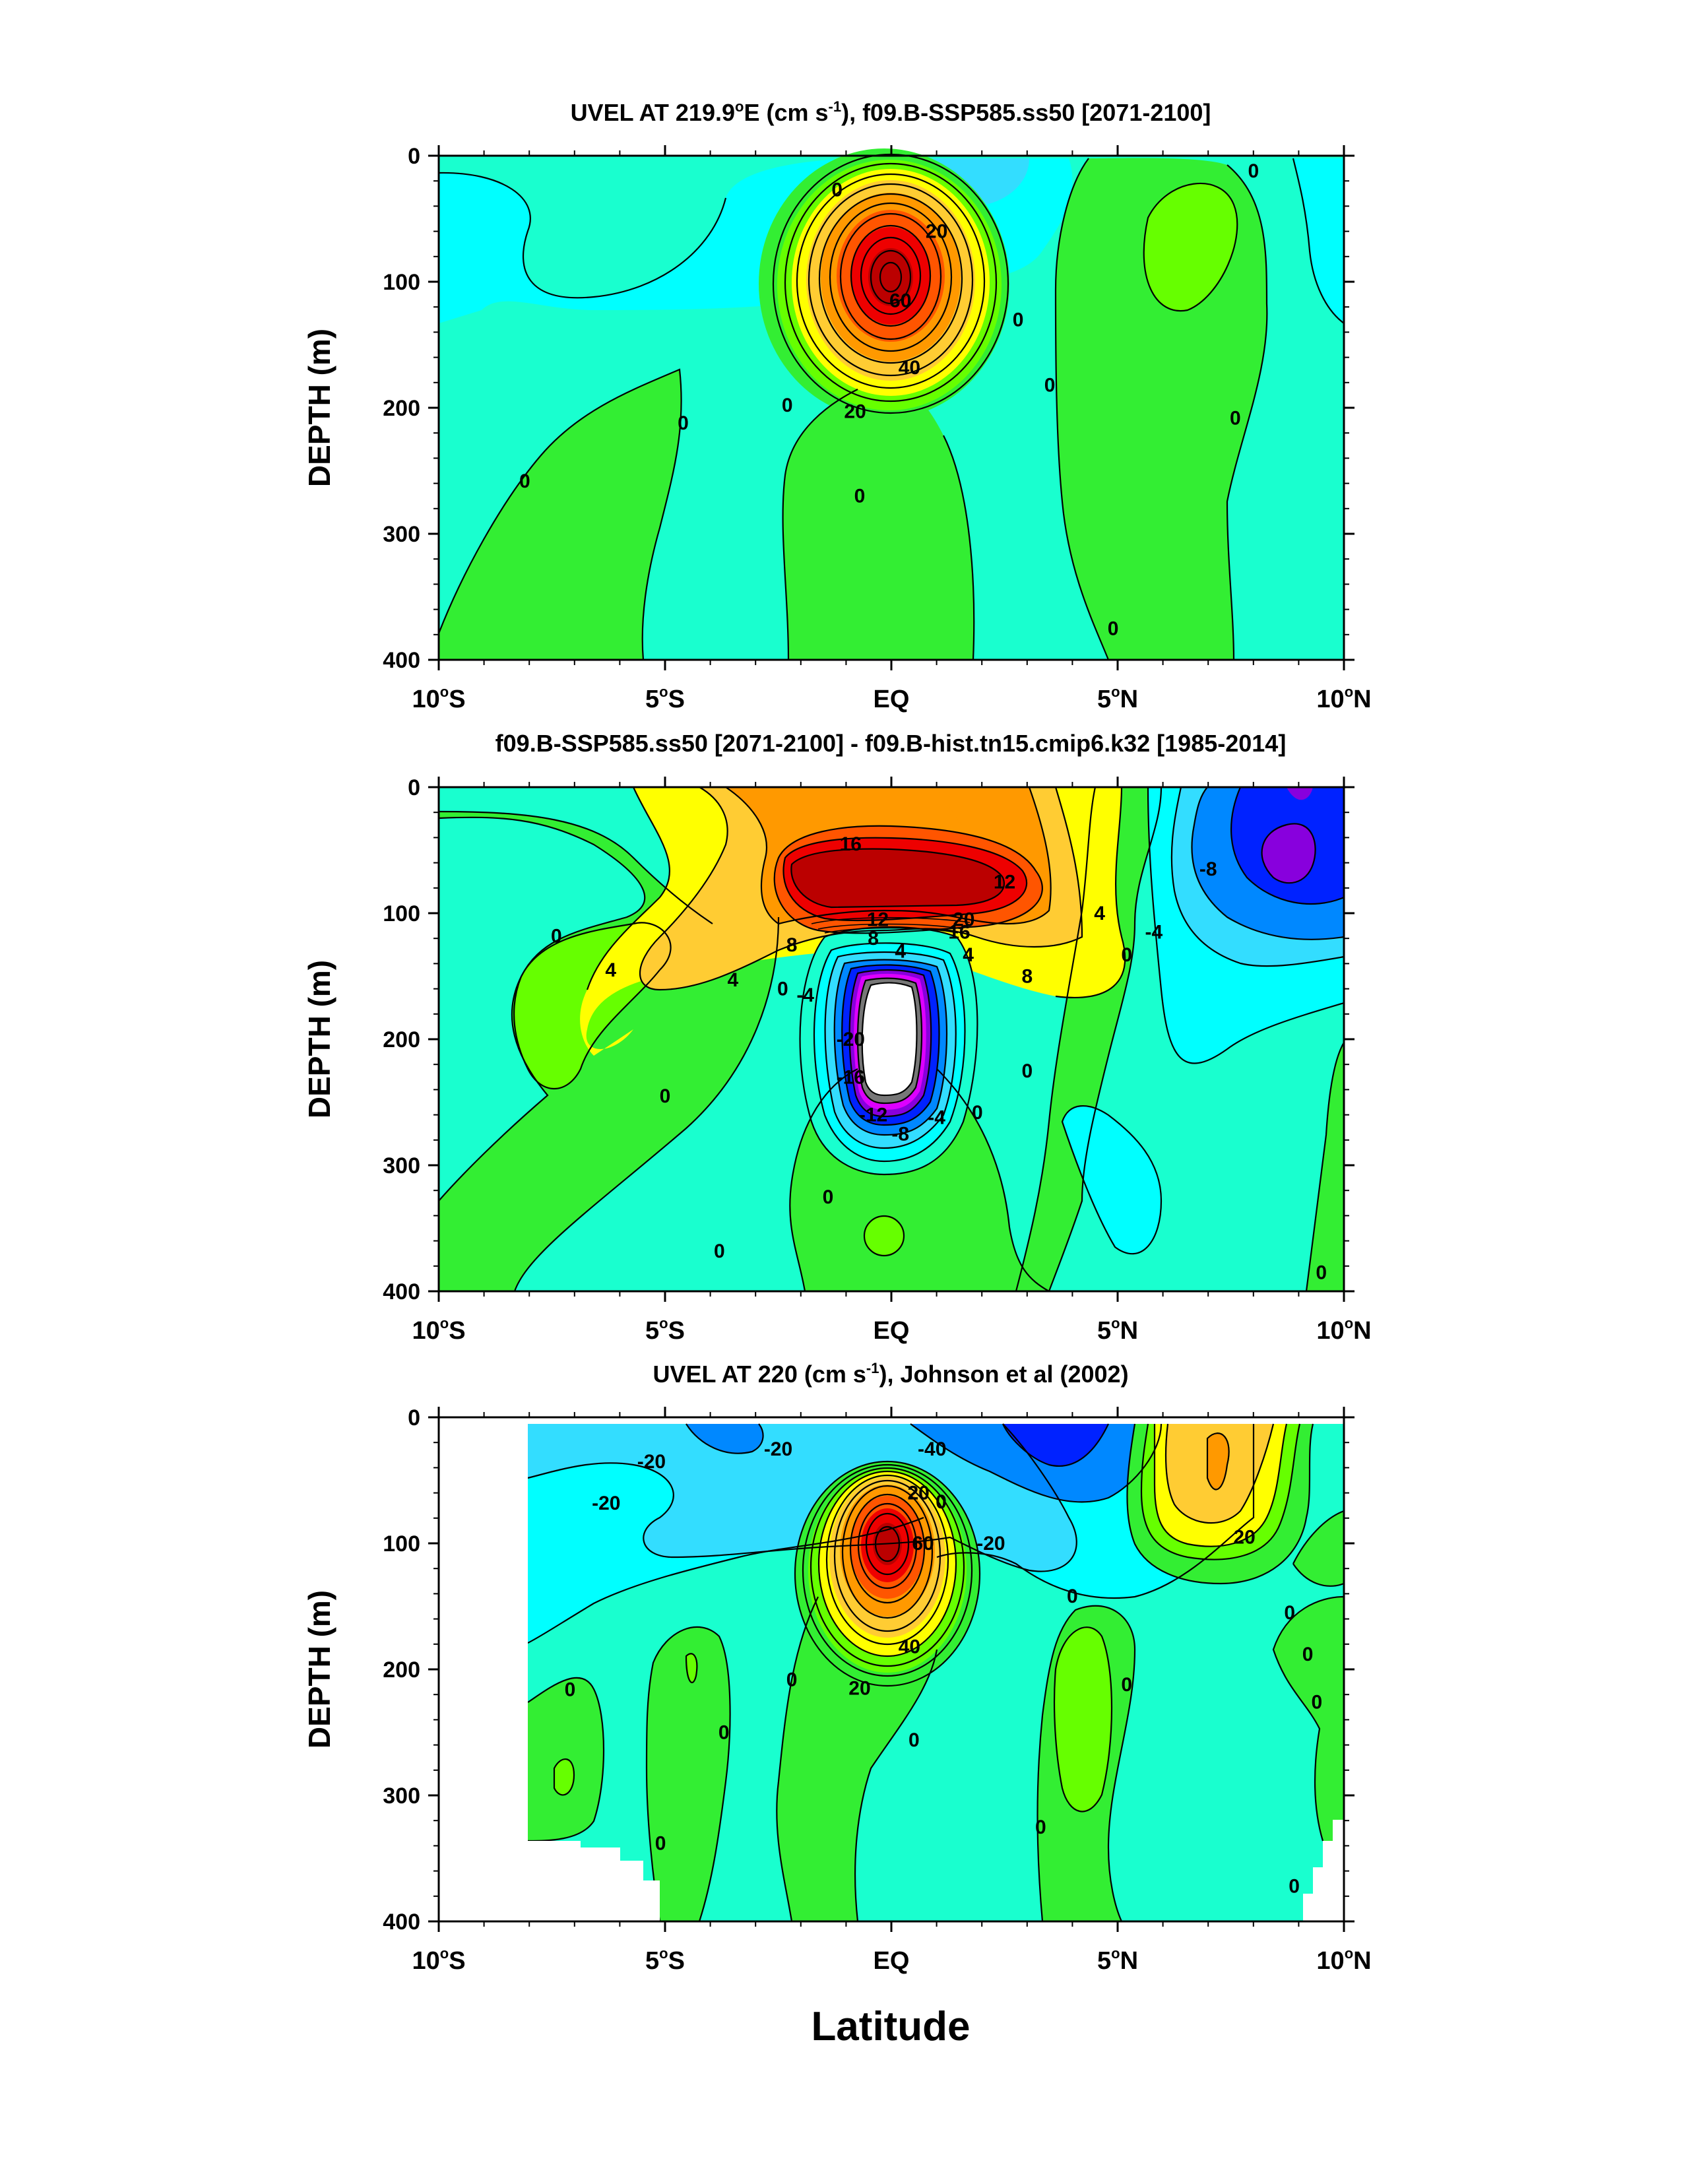 The height and width of the screenshot is (2184, 1689). I want to click on contour-label: 60, so click(923, 1544).